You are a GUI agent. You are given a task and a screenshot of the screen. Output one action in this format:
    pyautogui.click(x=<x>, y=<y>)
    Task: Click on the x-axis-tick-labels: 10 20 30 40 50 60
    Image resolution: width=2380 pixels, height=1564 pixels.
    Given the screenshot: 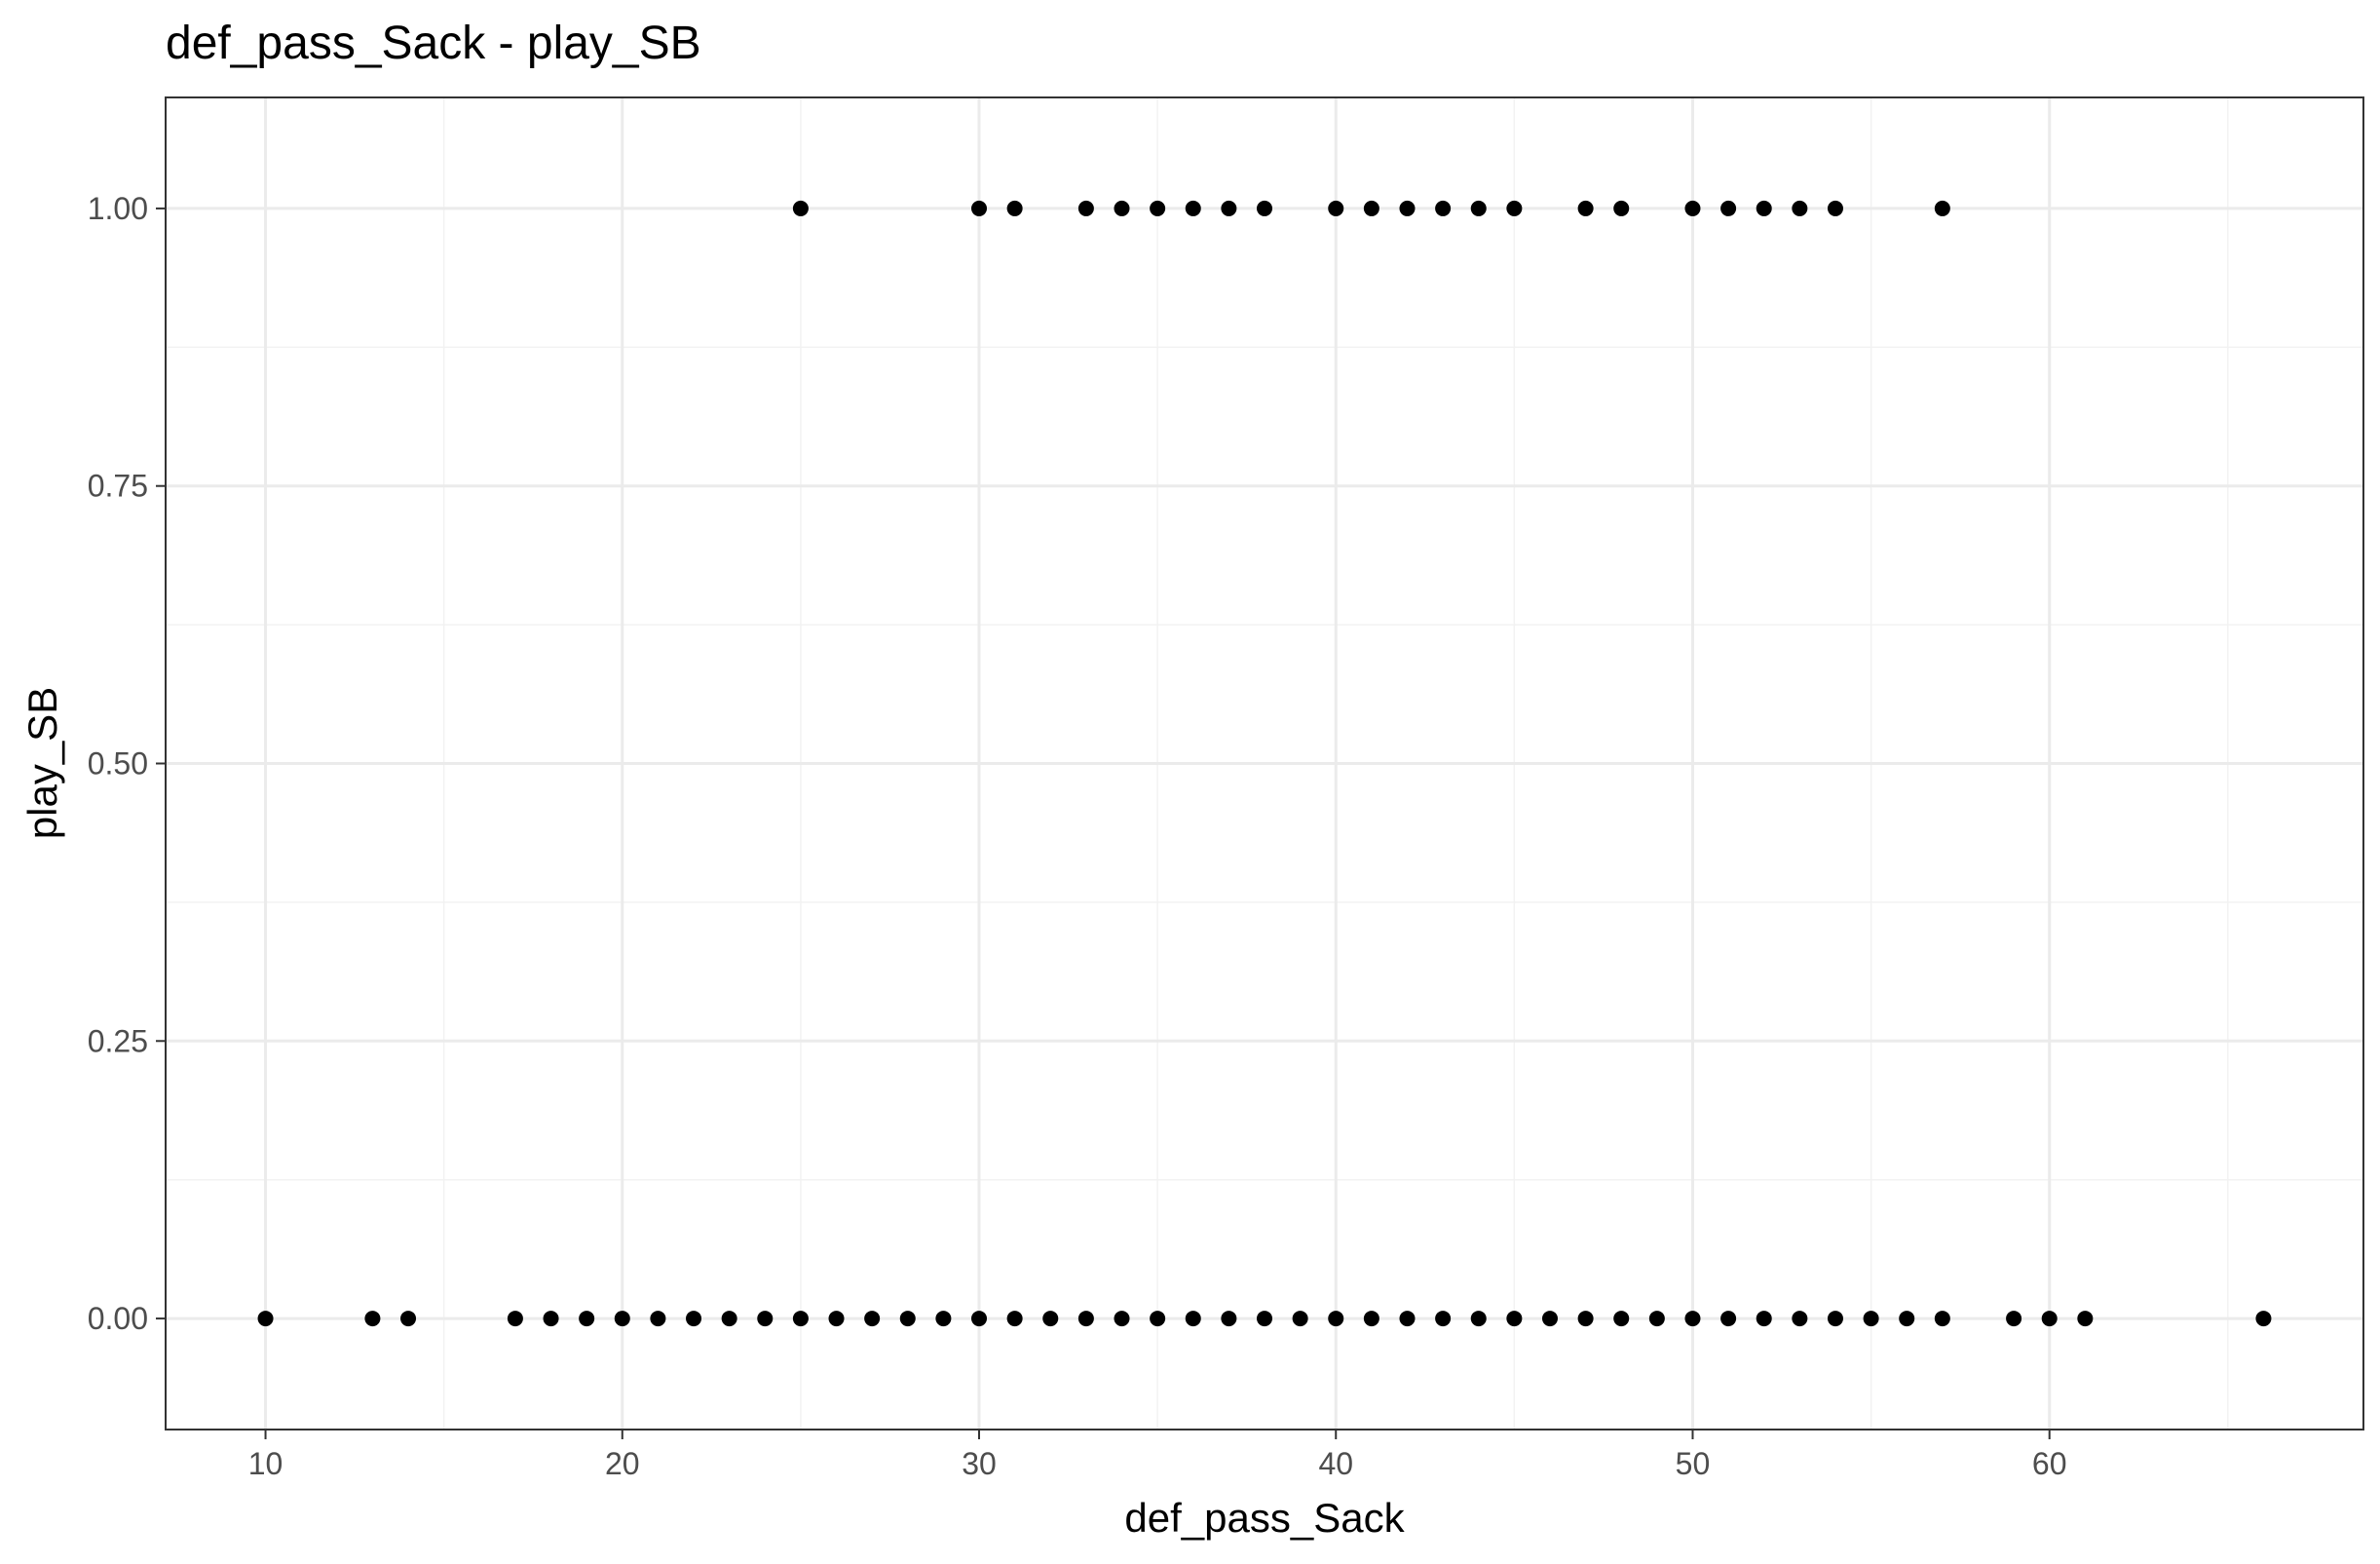 What is the action you would take?
    pyautogui.click(x=1157, y=1463)
    